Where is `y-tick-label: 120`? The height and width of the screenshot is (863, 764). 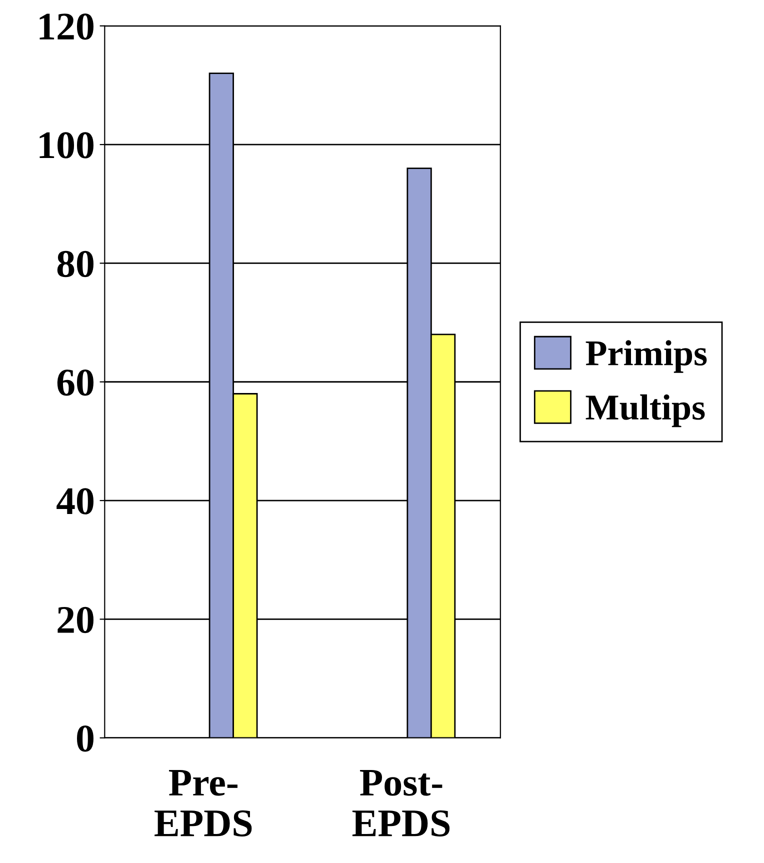 y-tick-label: 120 is located at coordinates (67, 27).